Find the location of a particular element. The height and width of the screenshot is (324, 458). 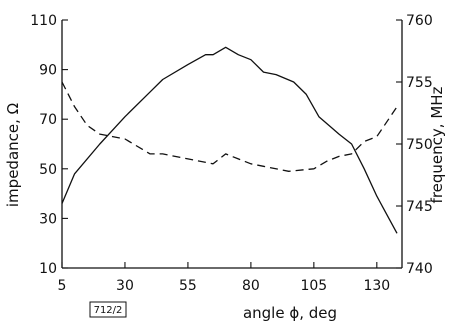

y-right-tick-label: 760 is located at coordinates (419, 21).